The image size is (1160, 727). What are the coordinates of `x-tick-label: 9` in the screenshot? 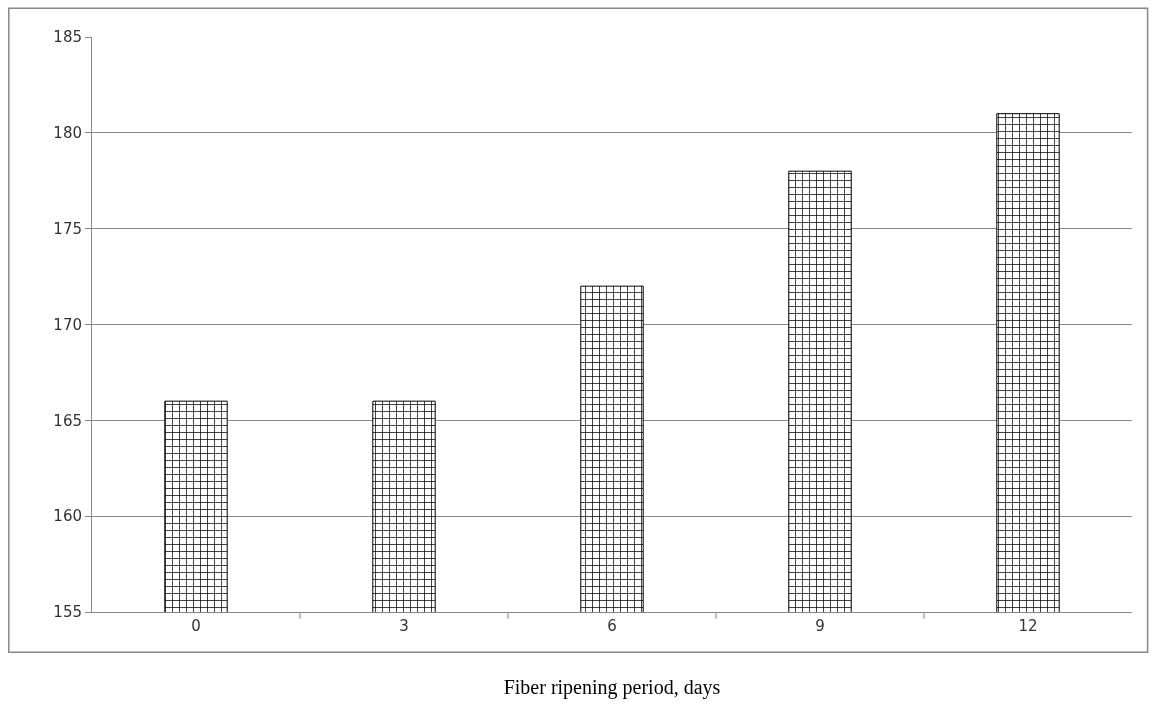 It's located at (820, 626).